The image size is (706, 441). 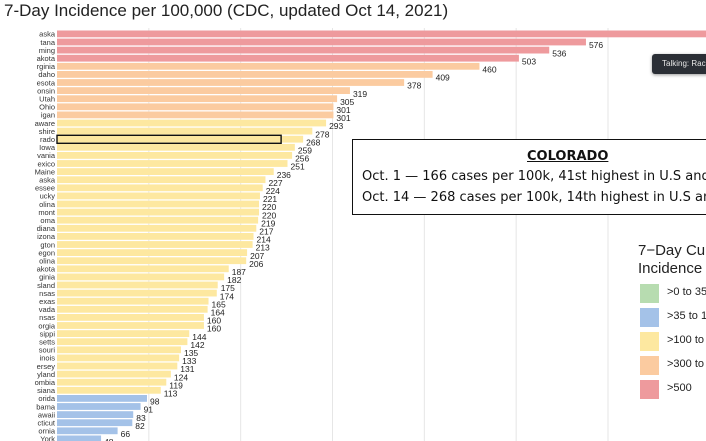 What do you see at coordinates (670, 268) in the screenshot?
I see `legend-title-line2: Incidence` at bounding box center [670, 268].